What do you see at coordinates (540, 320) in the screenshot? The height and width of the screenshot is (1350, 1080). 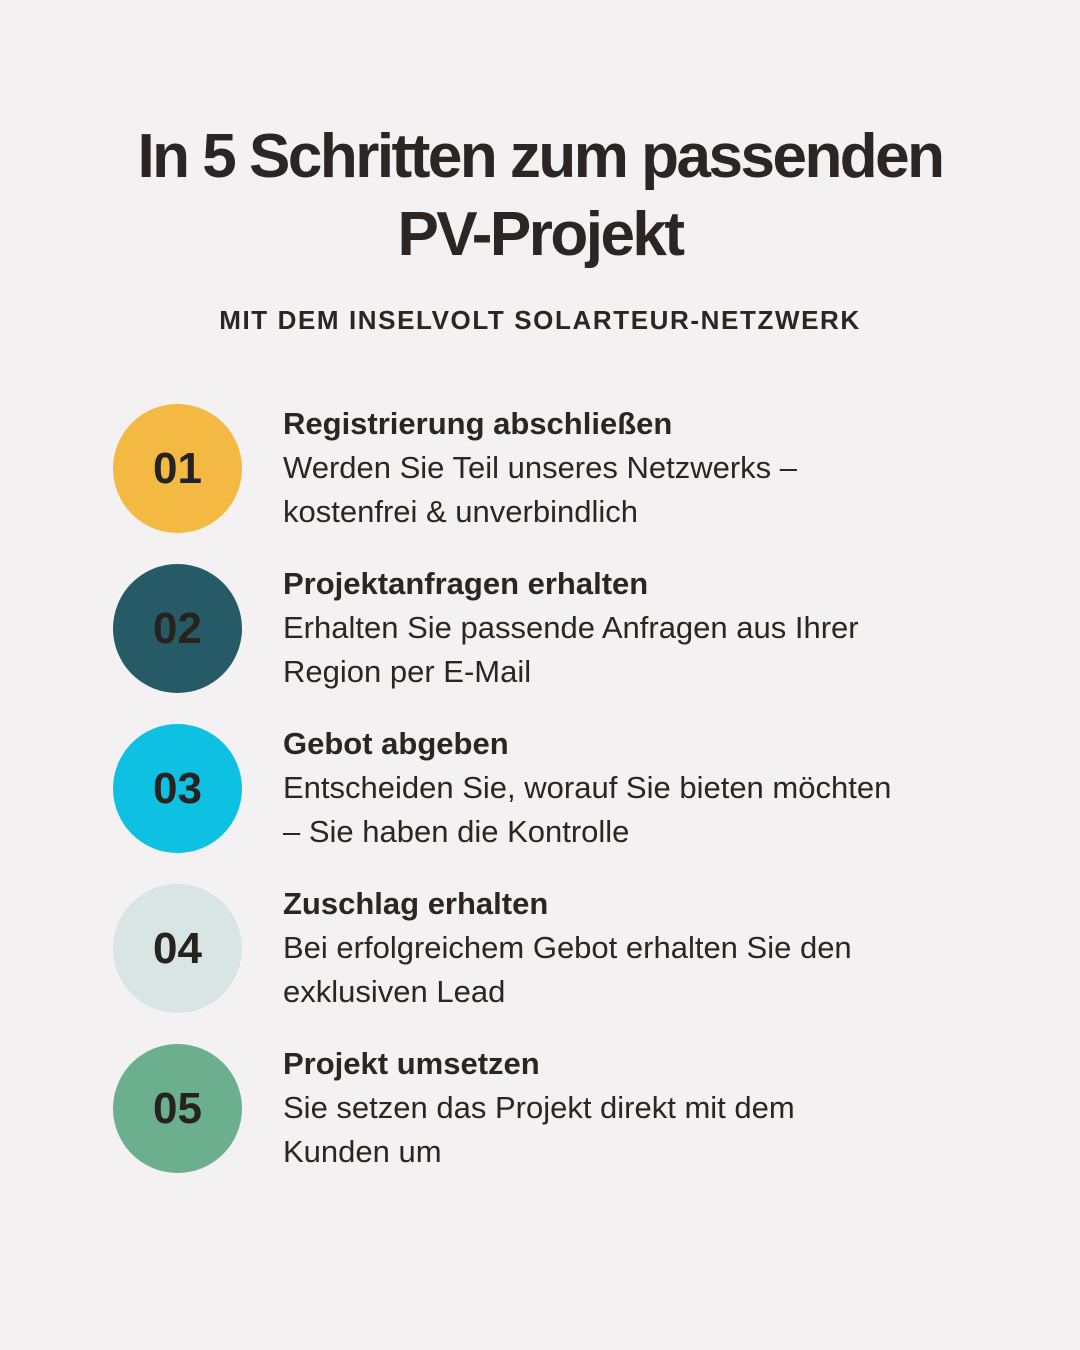 I see `page-subtitle: MIT DEM INSELVOLT SOLARTEUR-NETZWERK` at bounding box center [540, 320].